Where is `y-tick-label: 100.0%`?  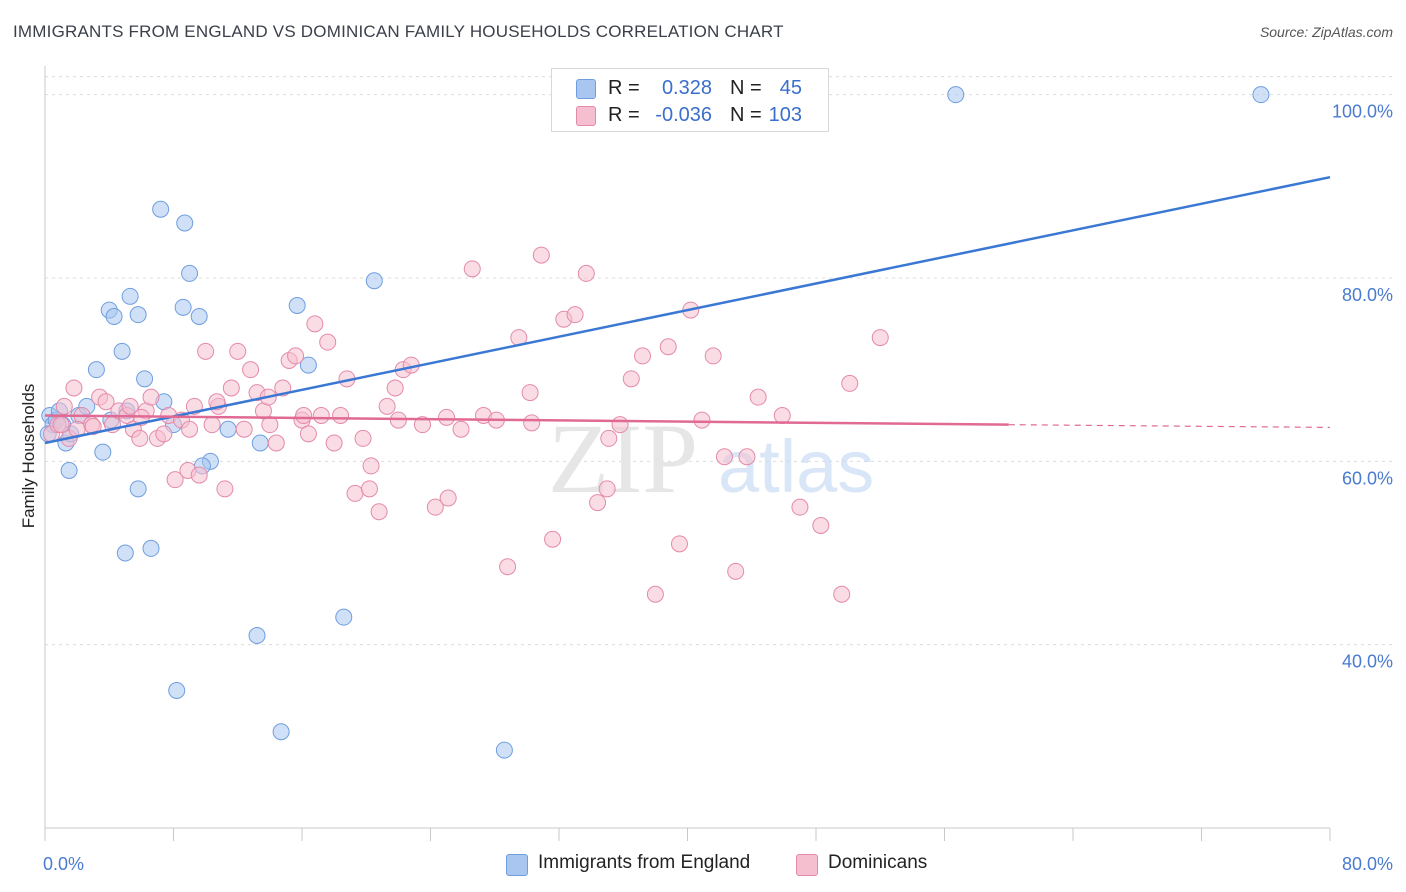
y-tick-label: 100.0% is located at coordinates (1362, 112).